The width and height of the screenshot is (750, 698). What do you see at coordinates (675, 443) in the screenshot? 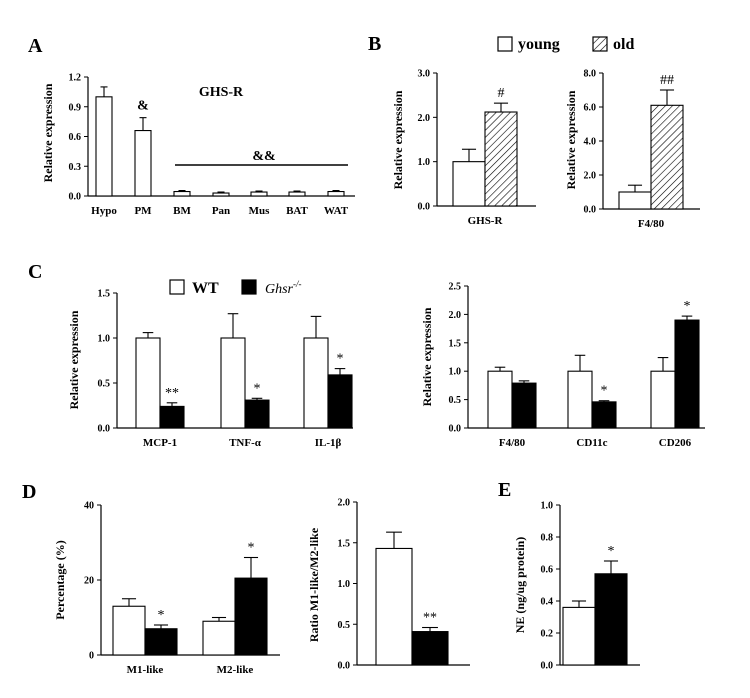
I see `x-tick-label: CD206` at bounding box center [675, 443].